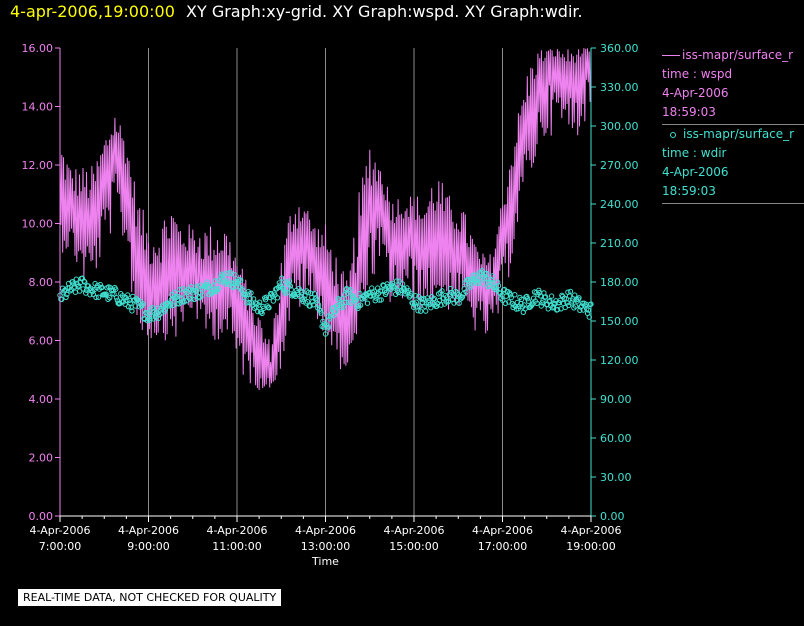 The width and height of the screenshot is (804, 626). Describe the element at coordinates (502, 546) in the screenshot. I see `x-tick-label-time: 17:00:00` at that location.